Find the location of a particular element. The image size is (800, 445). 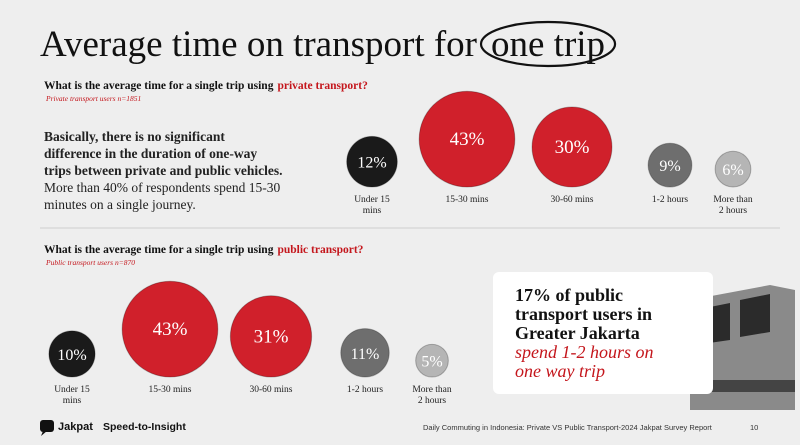

title: Average time on transport for is located at coordinates (258, 44).